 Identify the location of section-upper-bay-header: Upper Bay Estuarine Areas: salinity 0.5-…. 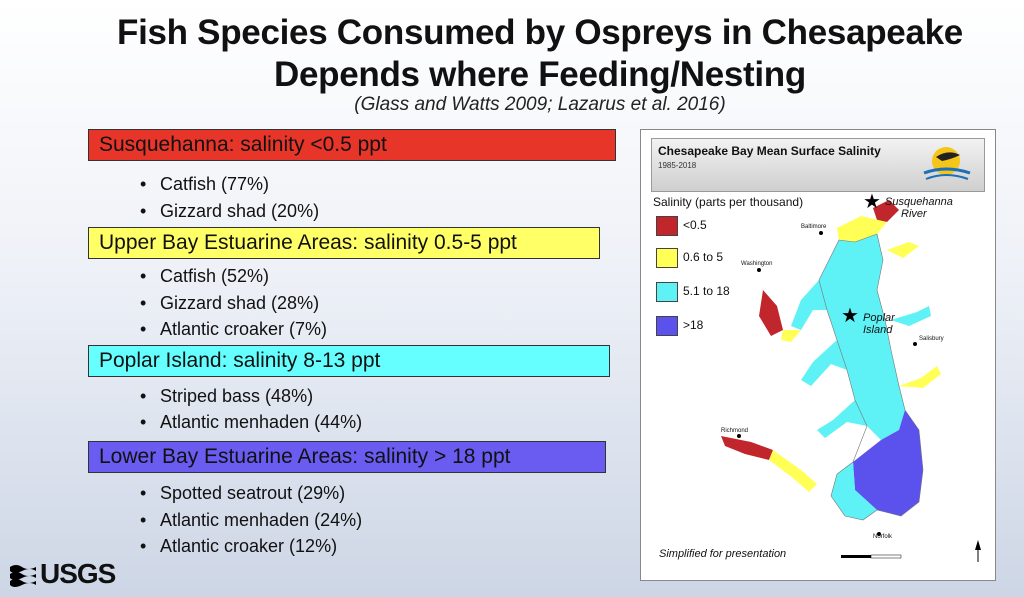
(344, 243).